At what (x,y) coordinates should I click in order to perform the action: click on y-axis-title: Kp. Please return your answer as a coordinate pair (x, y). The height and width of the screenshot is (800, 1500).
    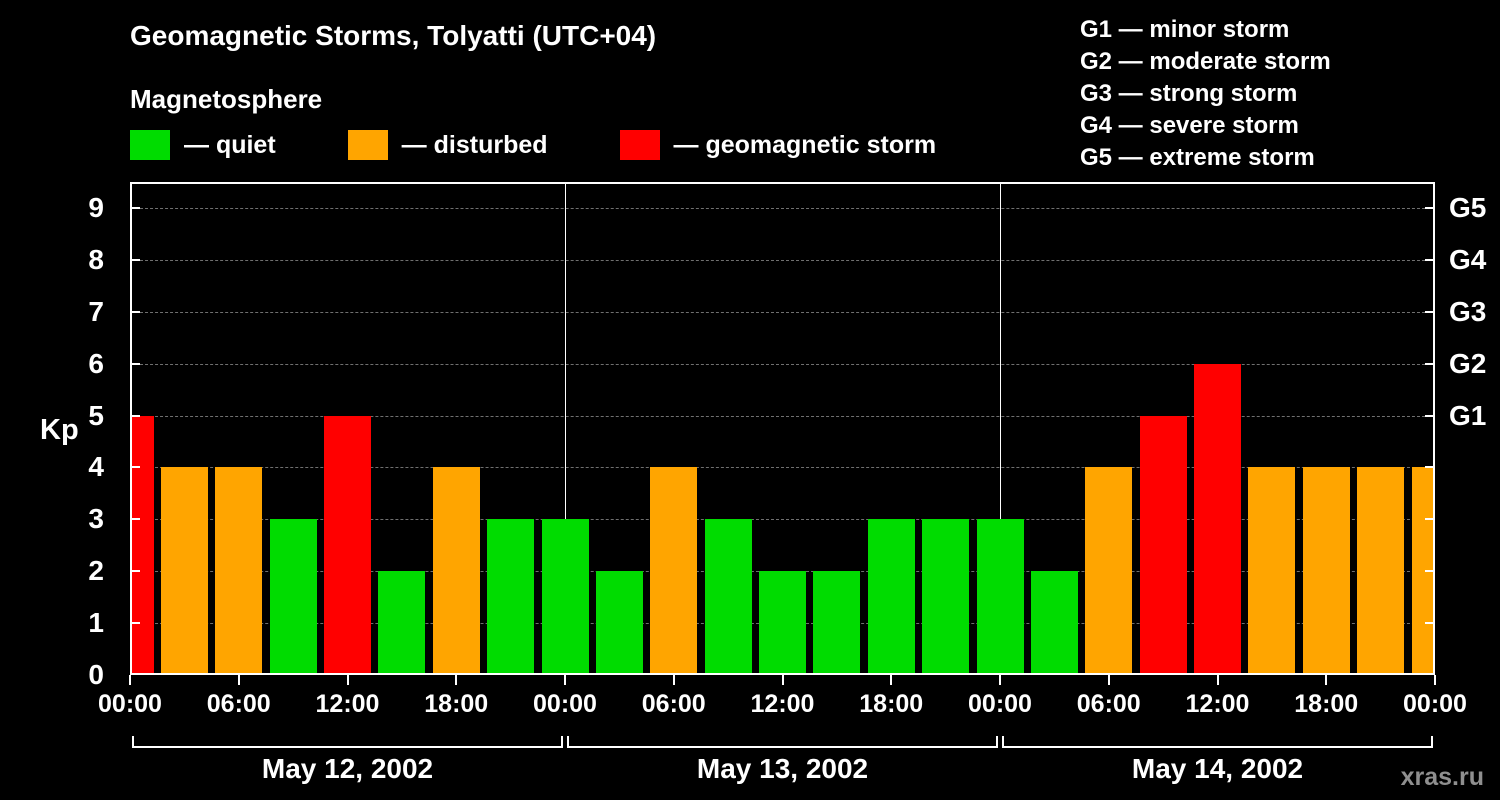
    Looking at the image, I should click on (59, 430).